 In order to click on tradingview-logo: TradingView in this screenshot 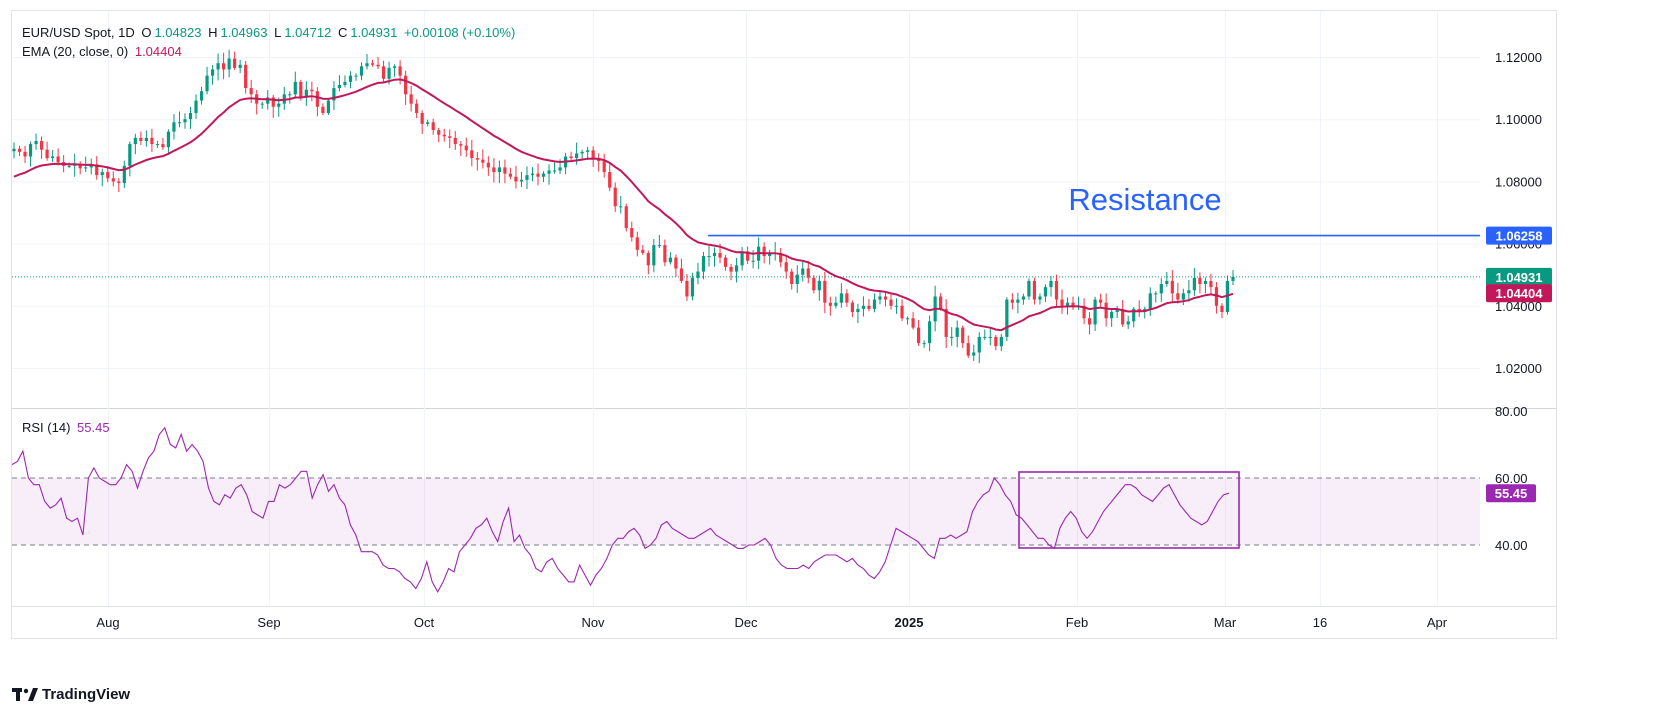, I will do `click(71, 694)`.